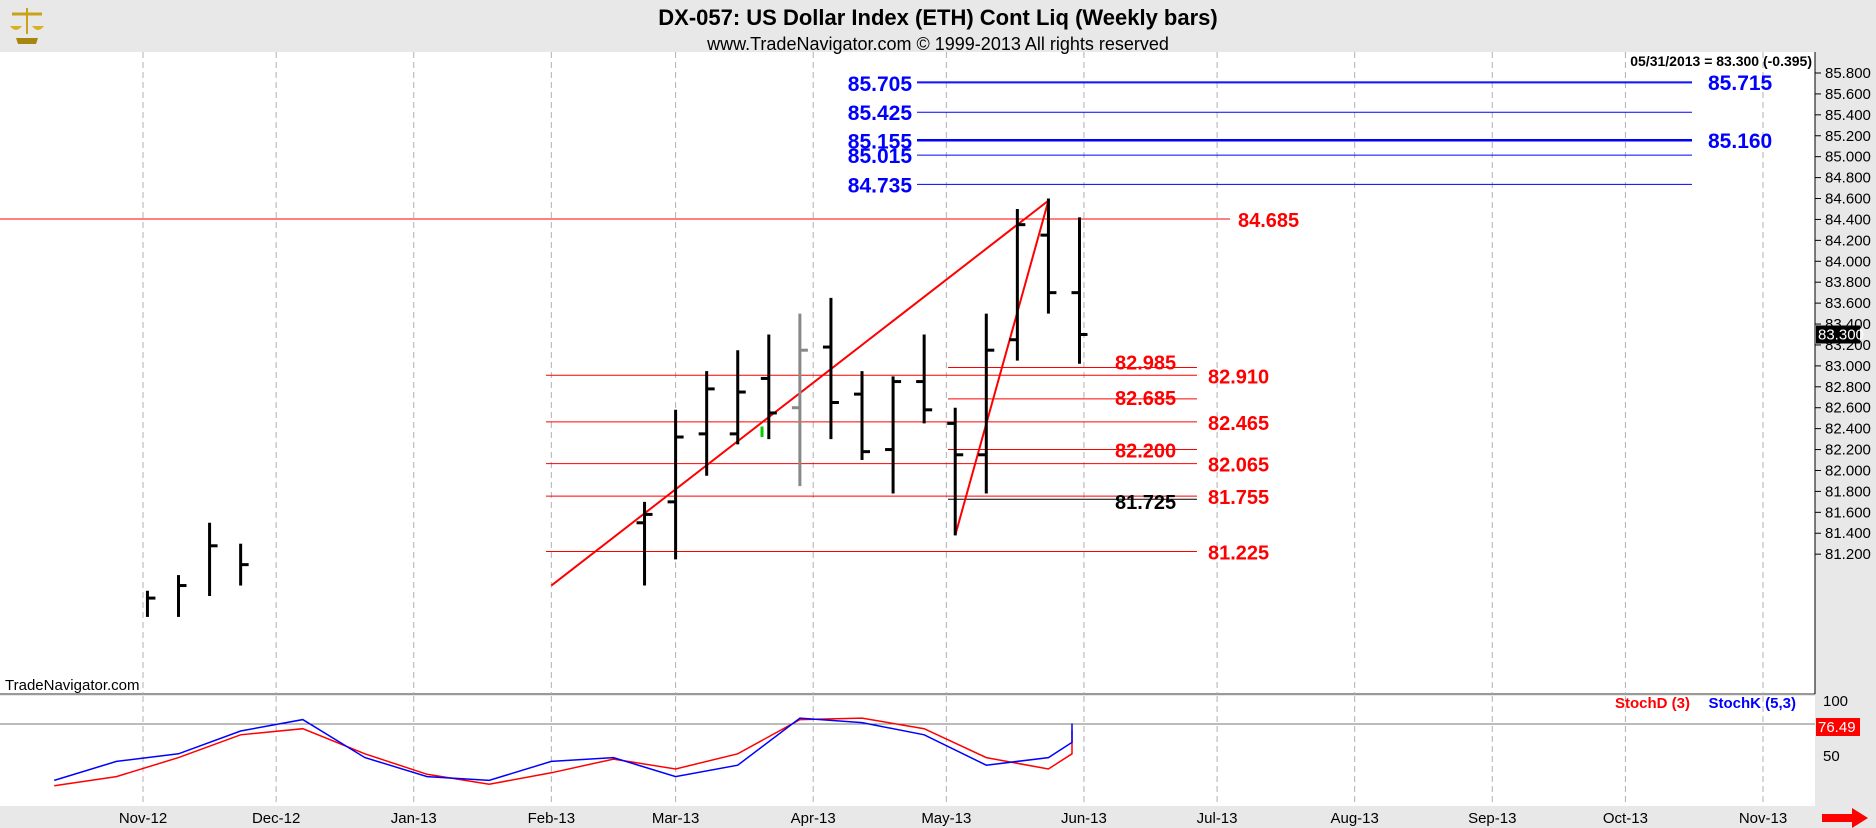 The width and height of the screenshot is (1876, 828). I want to click on stochastic-plot-area, so click(907, 751).